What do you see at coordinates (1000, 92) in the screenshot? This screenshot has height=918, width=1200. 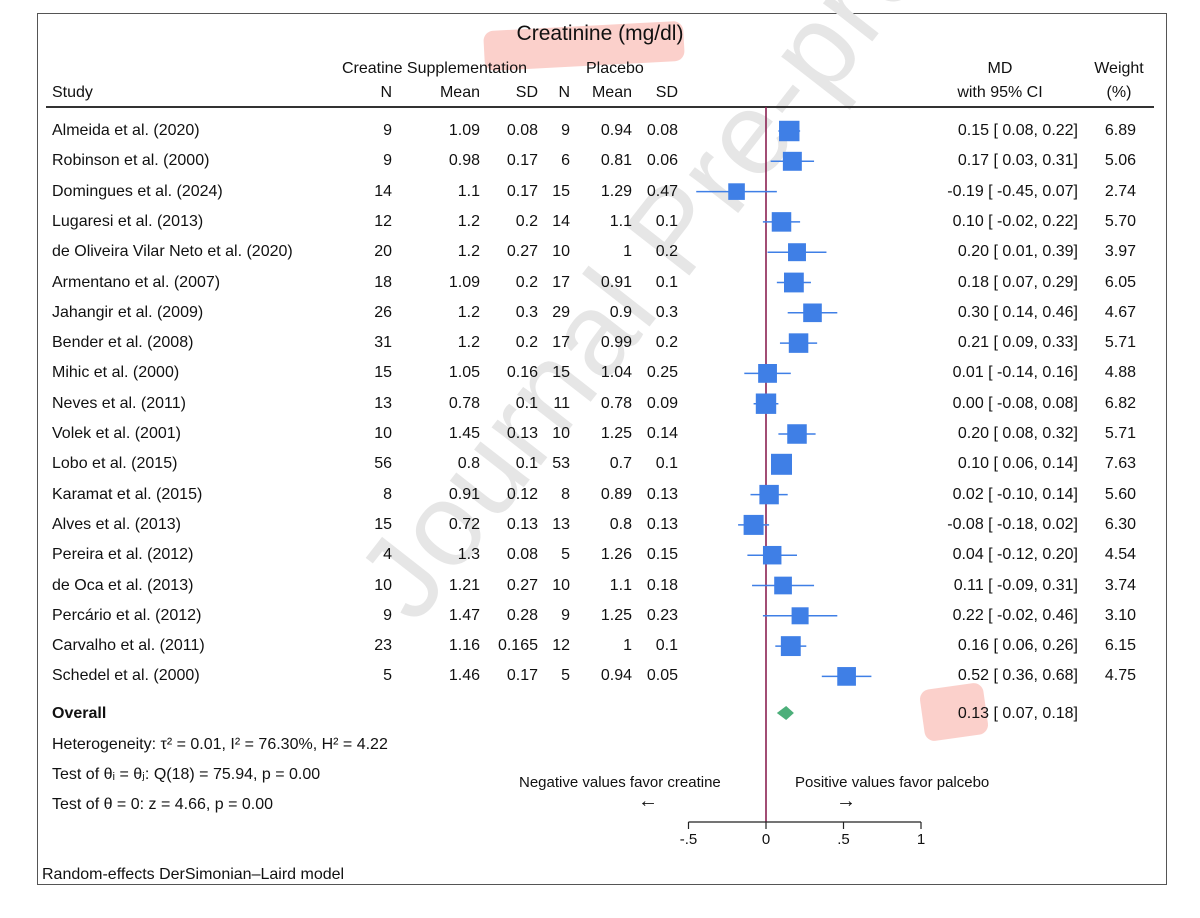 I see `md-header-line2: with 95% CI` at bounding box center [1000, 92].